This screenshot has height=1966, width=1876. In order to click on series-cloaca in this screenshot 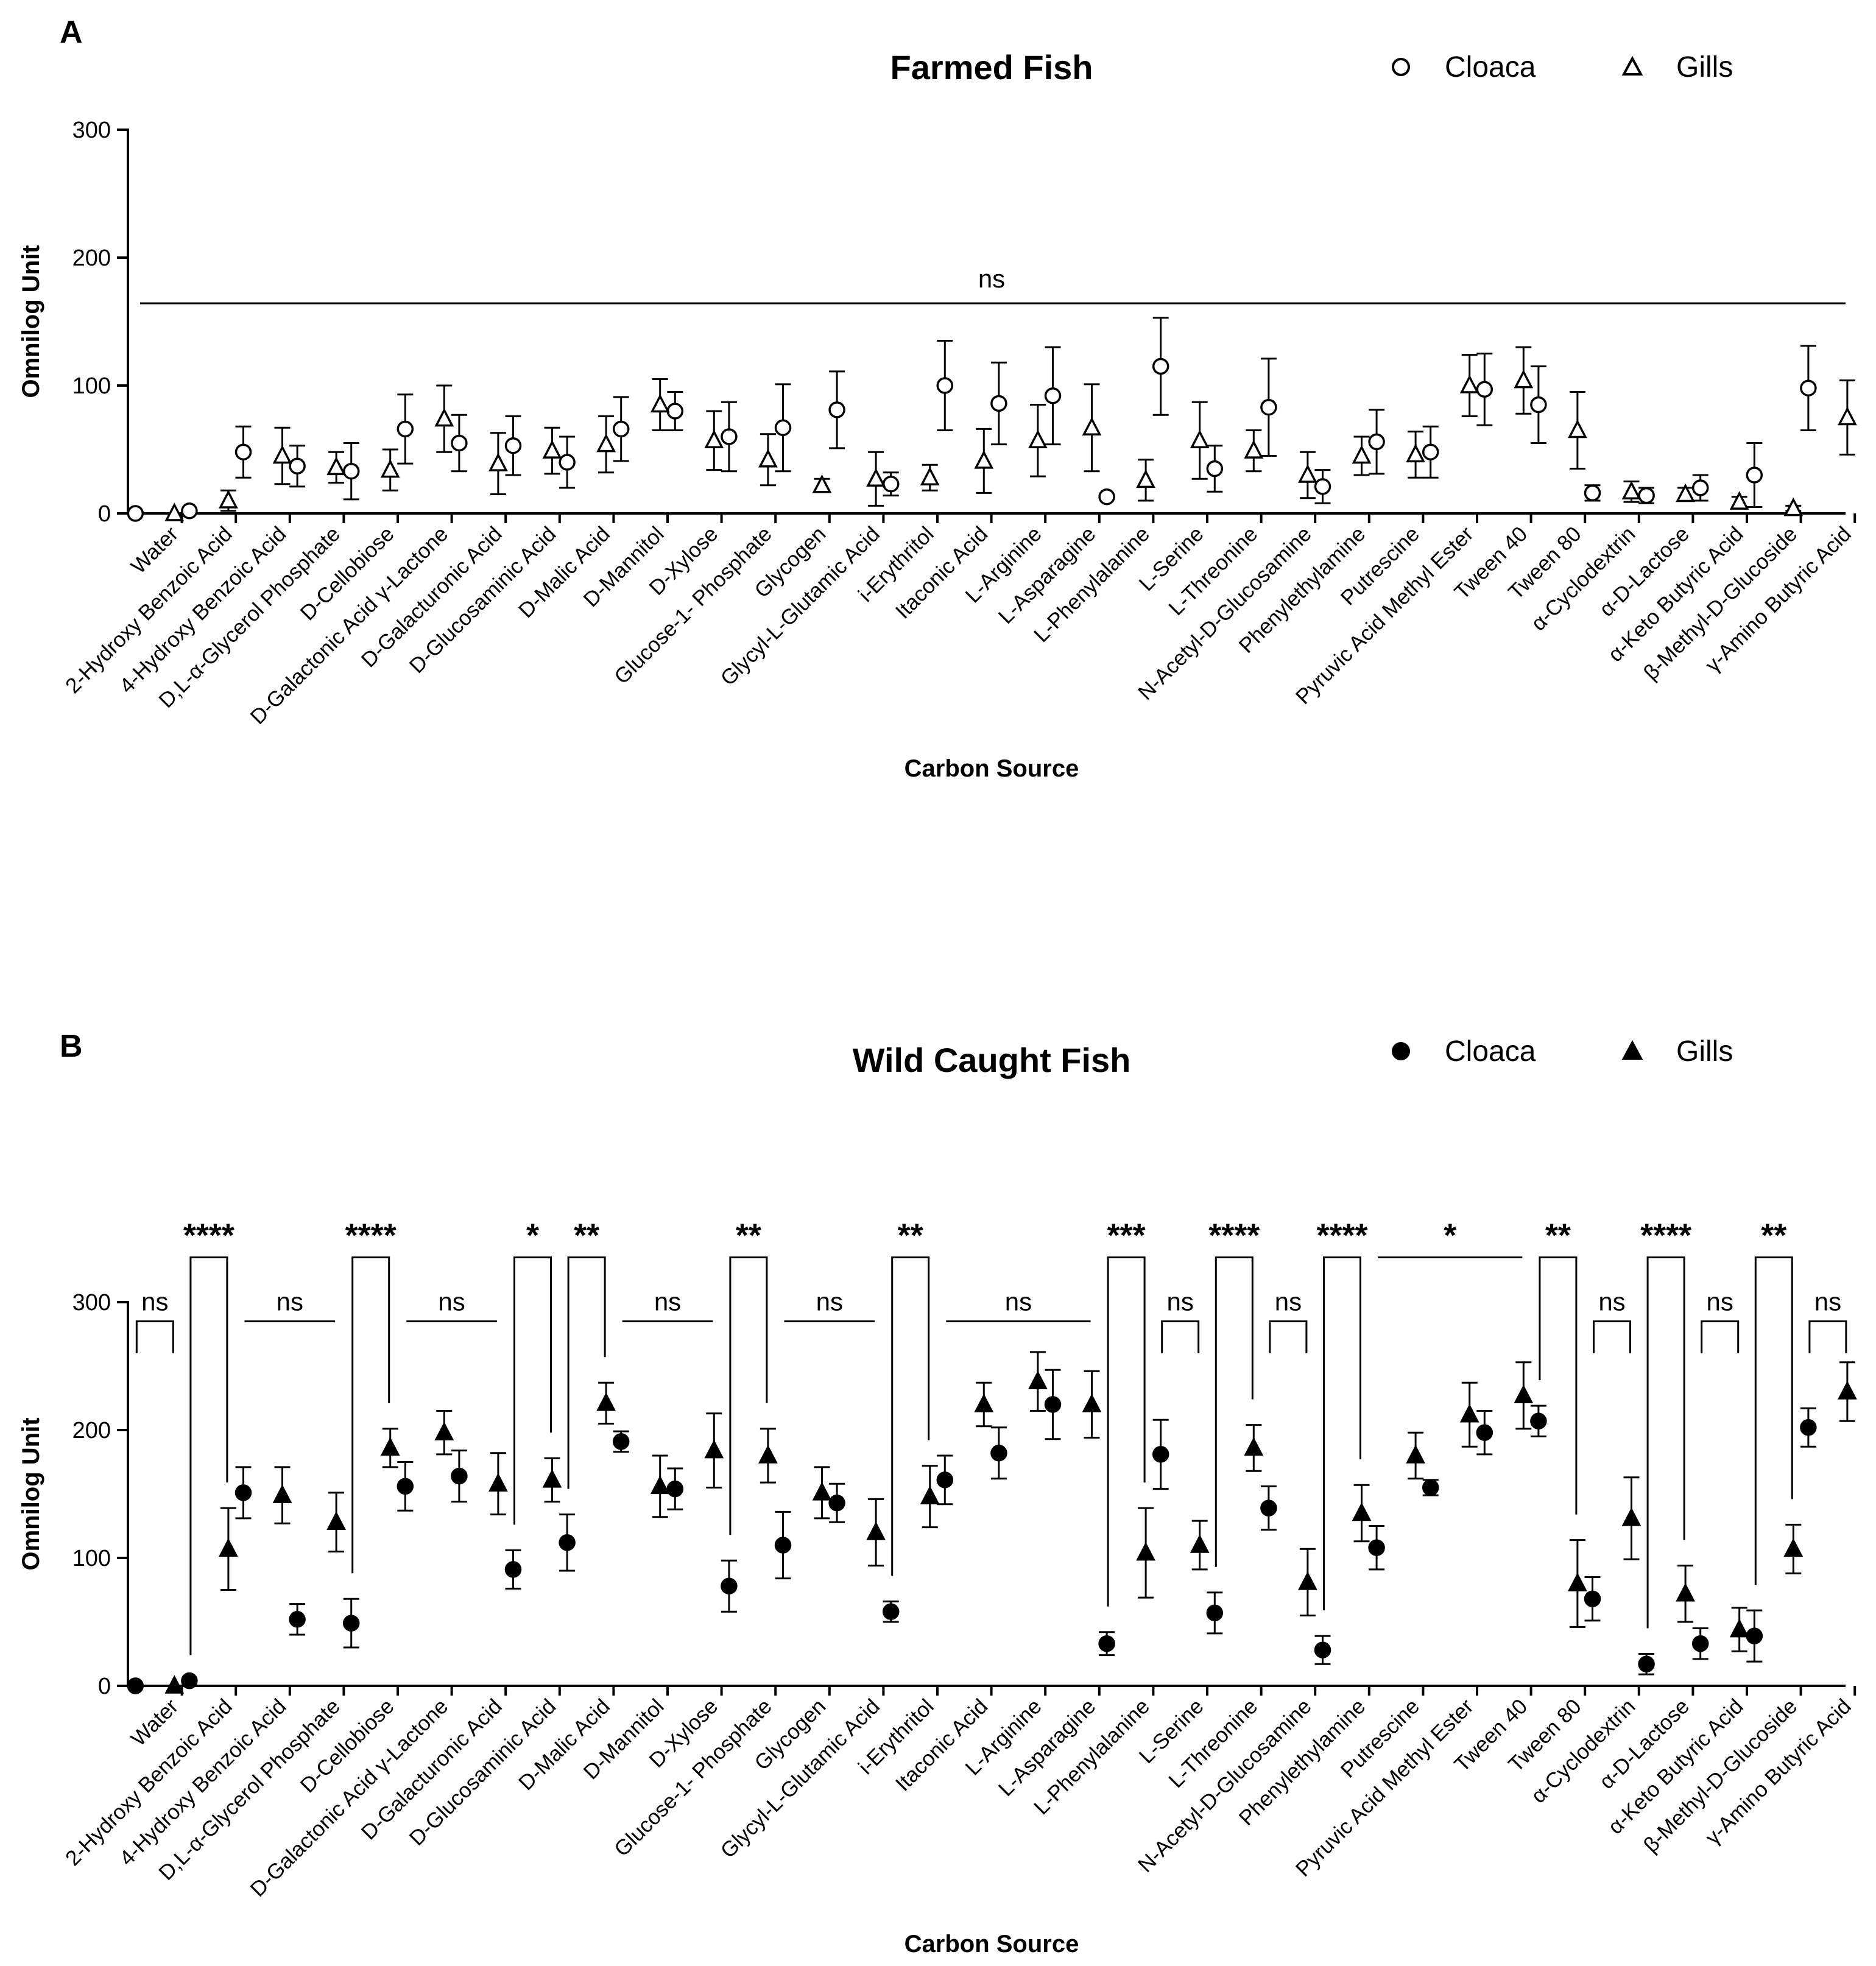, I will do `click(972, 420)`.